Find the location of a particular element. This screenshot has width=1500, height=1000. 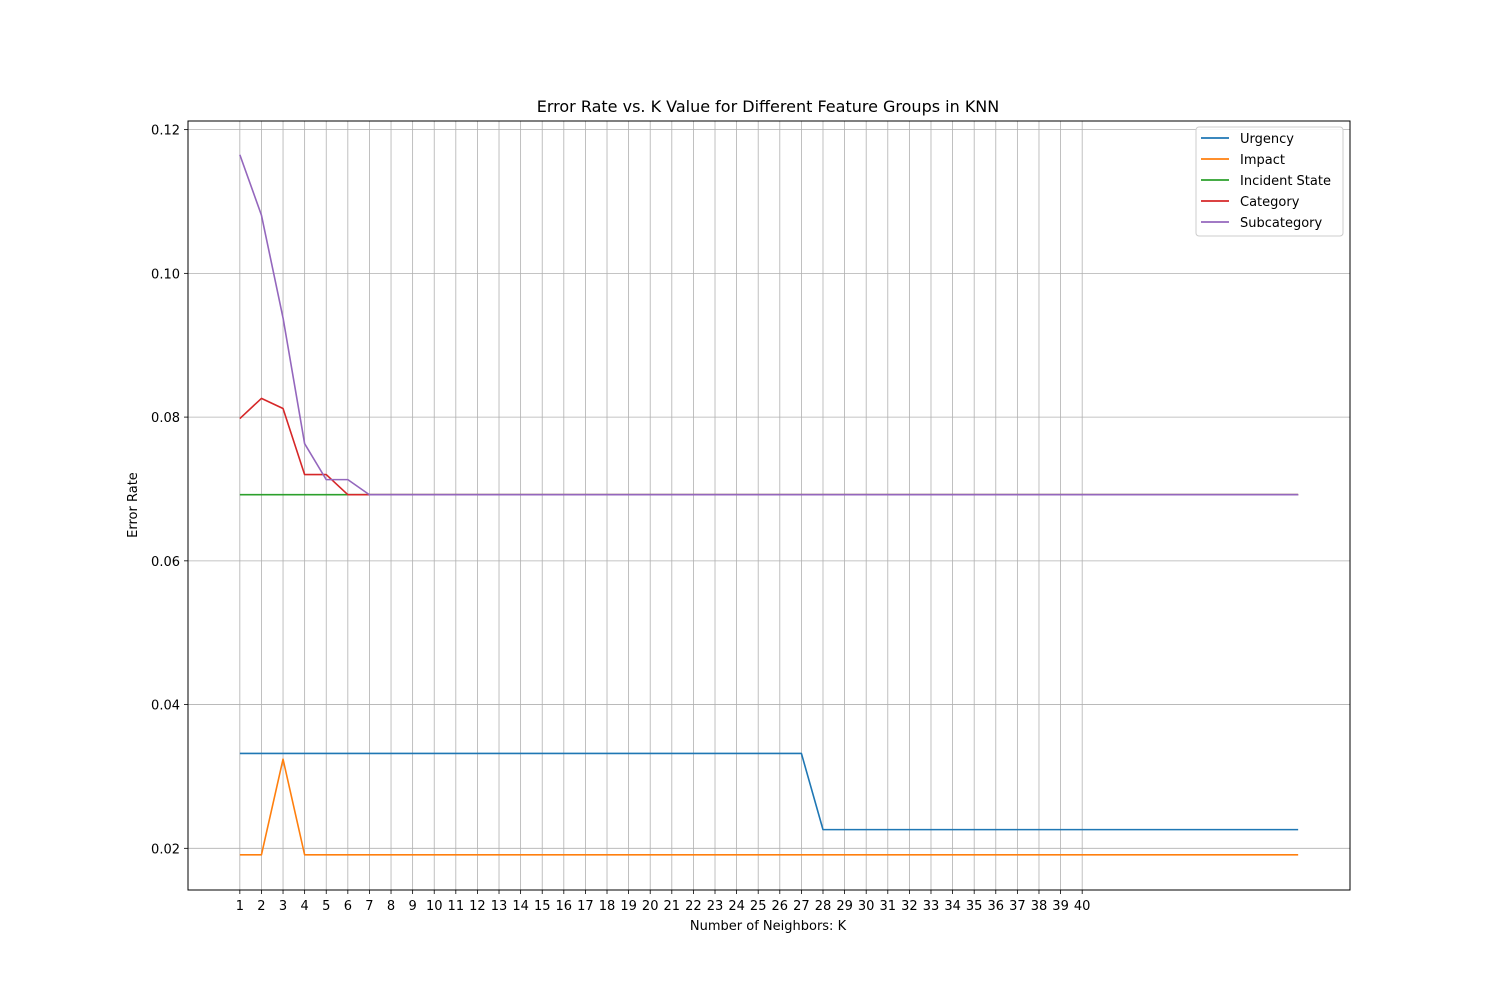

x-tick-label: 28 is located at coordinates (823, 906).